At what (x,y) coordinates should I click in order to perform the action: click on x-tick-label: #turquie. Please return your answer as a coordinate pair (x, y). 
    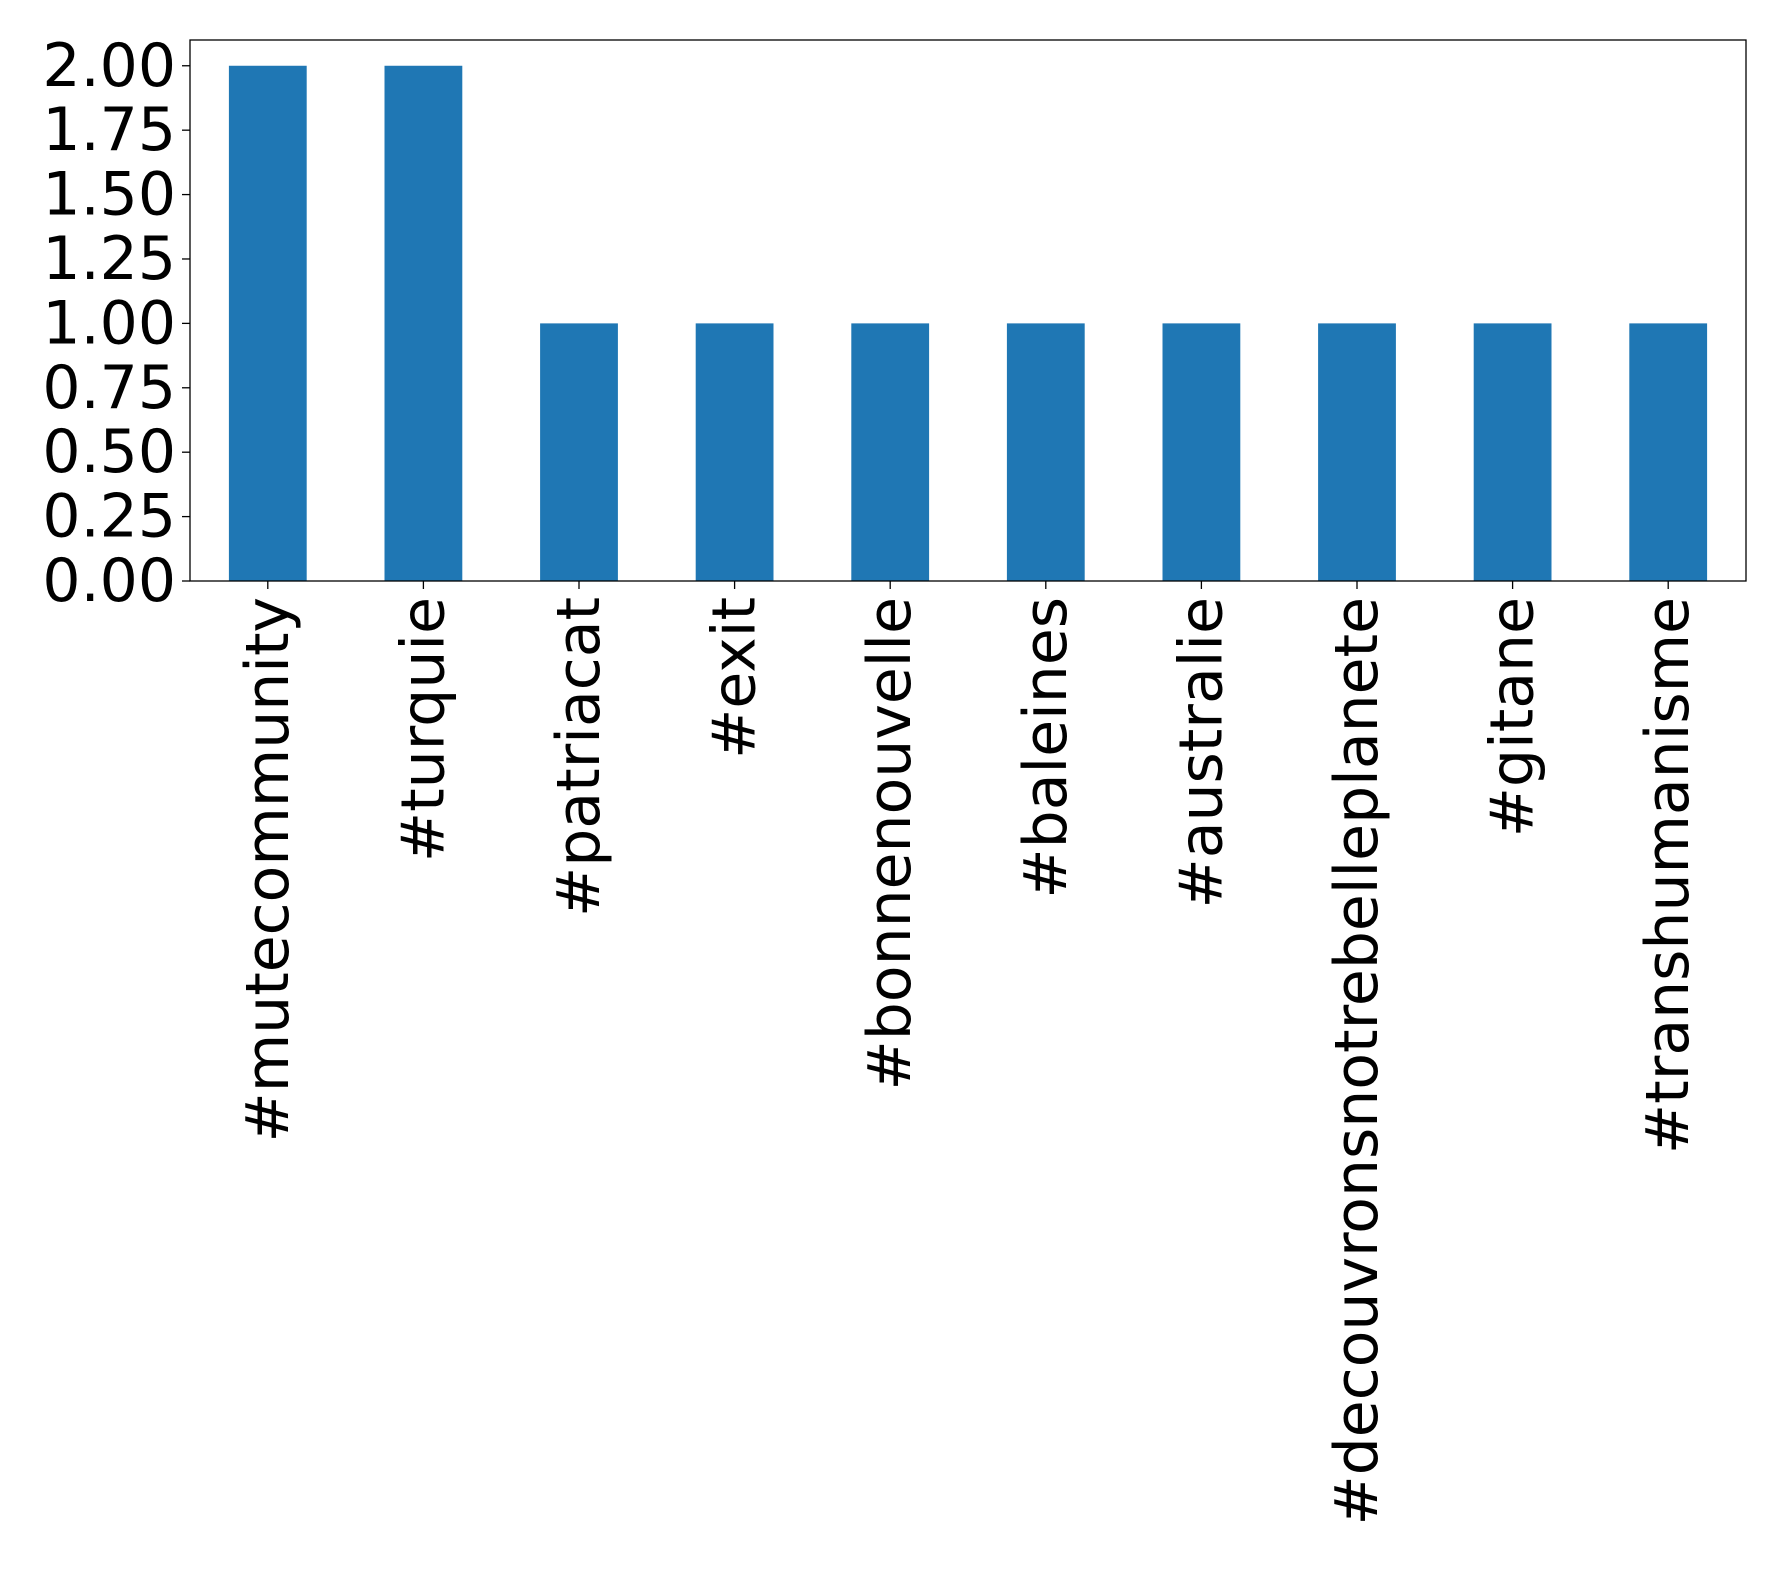
    Looking at the image, I should click on (423, 729).